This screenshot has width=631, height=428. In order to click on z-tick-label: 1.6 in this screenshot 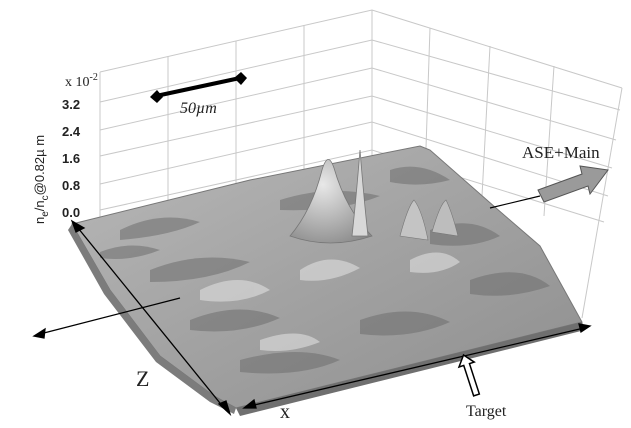, I will do `click(71, 158)`.